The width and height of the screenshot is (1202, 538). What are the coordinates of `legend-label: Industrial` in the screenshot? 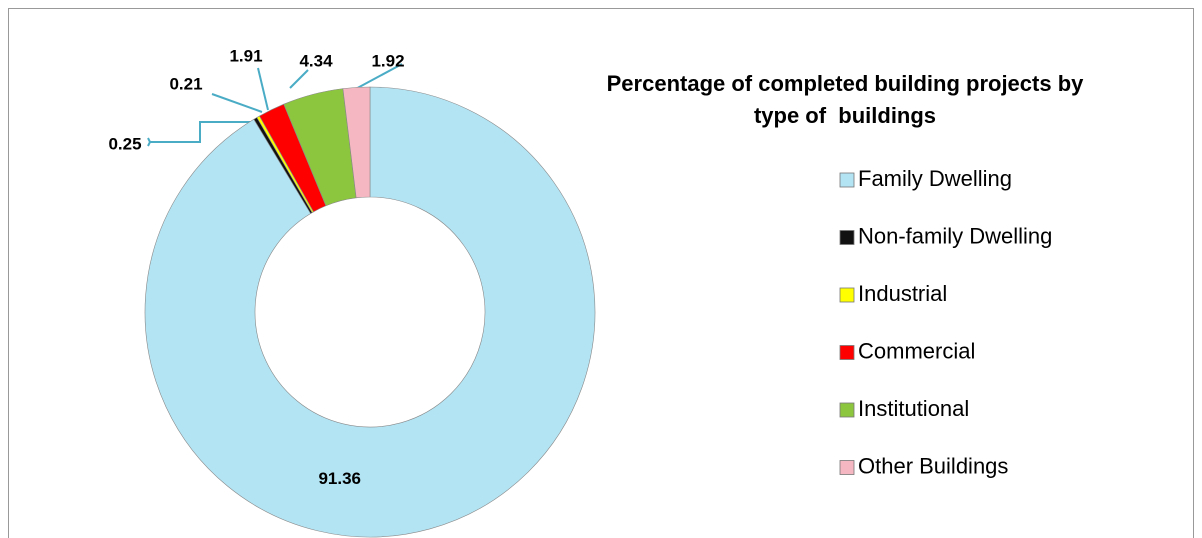 It's located at (902, 293).